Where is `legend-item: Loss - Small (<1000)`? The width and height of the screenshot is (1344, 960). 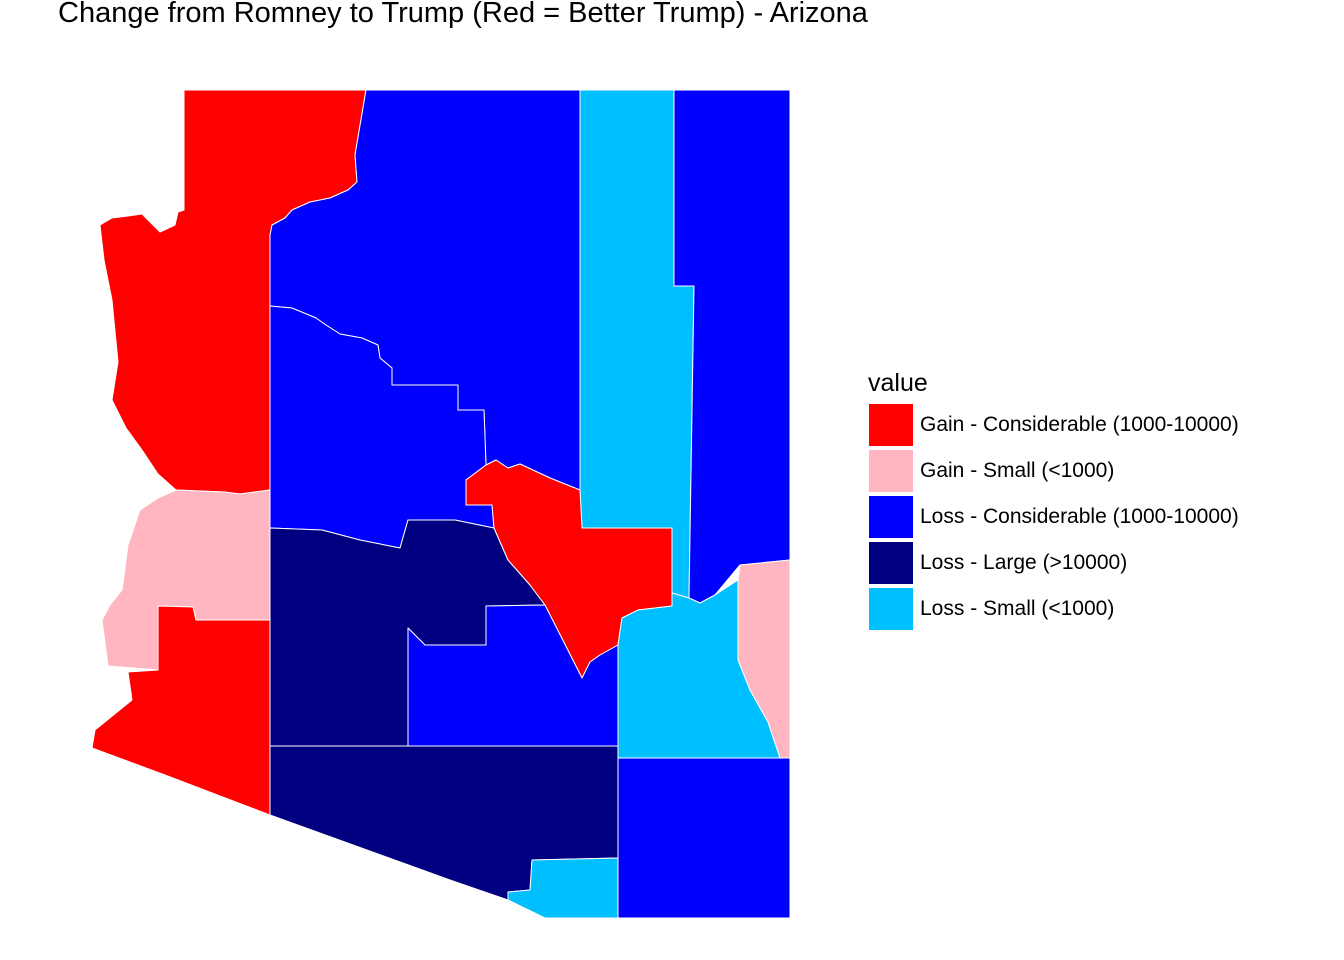 legend-item: Loss - Small (<1000) is located at coordinates (1053, 609).